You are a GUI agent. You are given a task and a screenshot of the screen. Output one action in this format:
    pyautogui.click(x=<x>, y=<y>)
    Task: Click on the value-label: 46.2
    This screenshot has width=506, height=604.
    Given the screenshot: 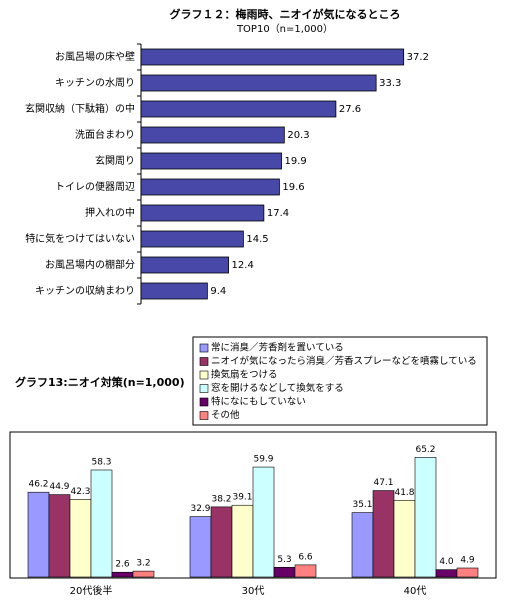 What is the action you would take?
    pyautogui.click(x=38, y=485)
    